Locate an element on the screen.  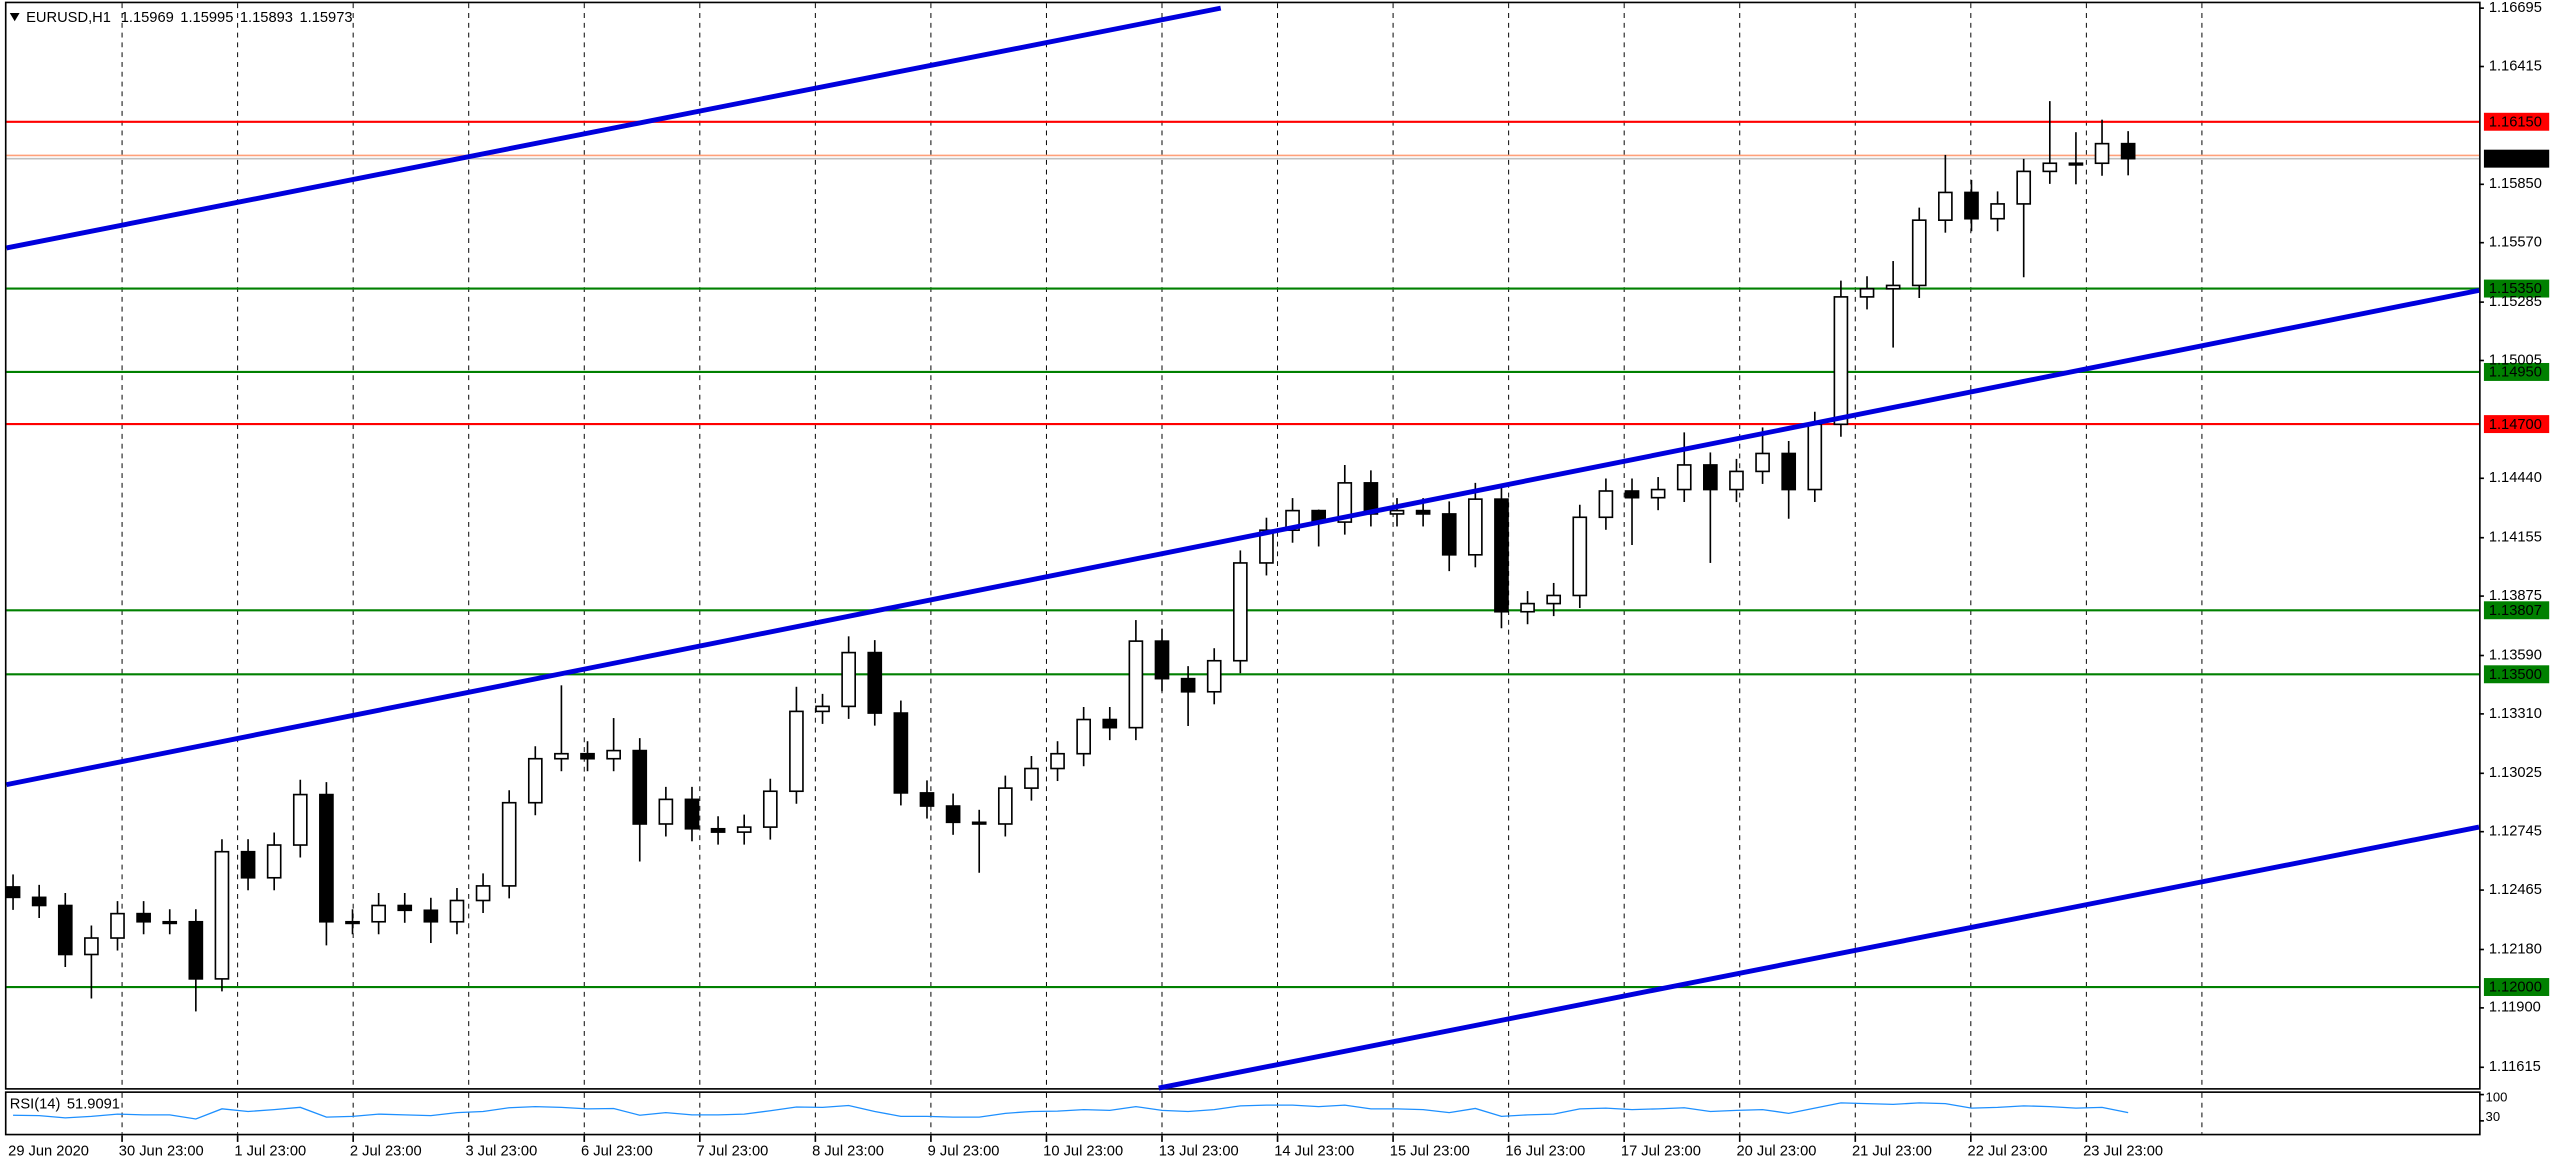
chart-title: EURUSD,H1 is located at coordinates (68, 18).